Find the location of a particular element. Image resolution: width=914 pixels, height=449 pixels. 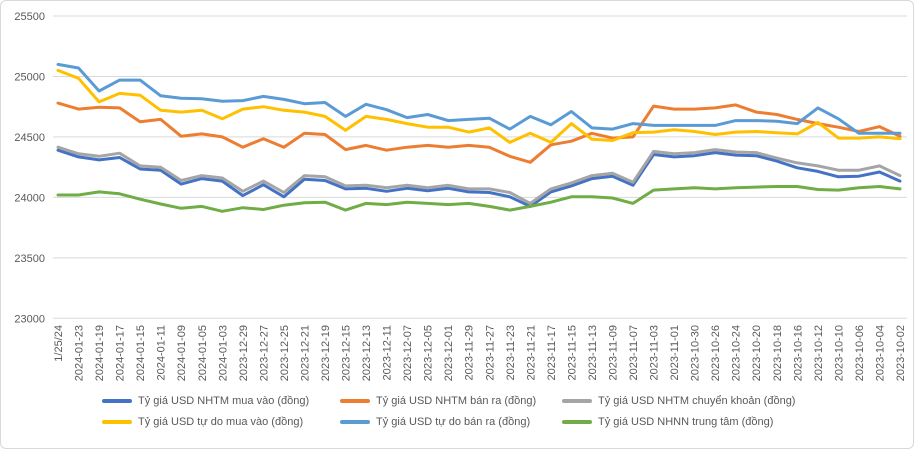

x-axis-tick-label: 2023-11-13 is located at coordinates (593, 352).